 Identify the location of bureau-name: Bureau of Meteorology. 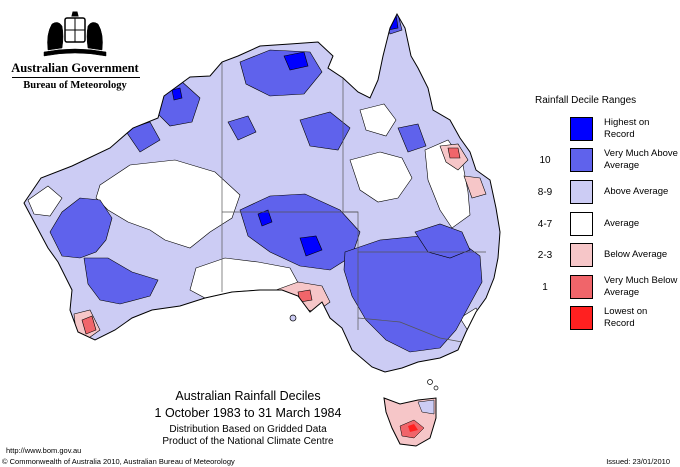
(75, 85).